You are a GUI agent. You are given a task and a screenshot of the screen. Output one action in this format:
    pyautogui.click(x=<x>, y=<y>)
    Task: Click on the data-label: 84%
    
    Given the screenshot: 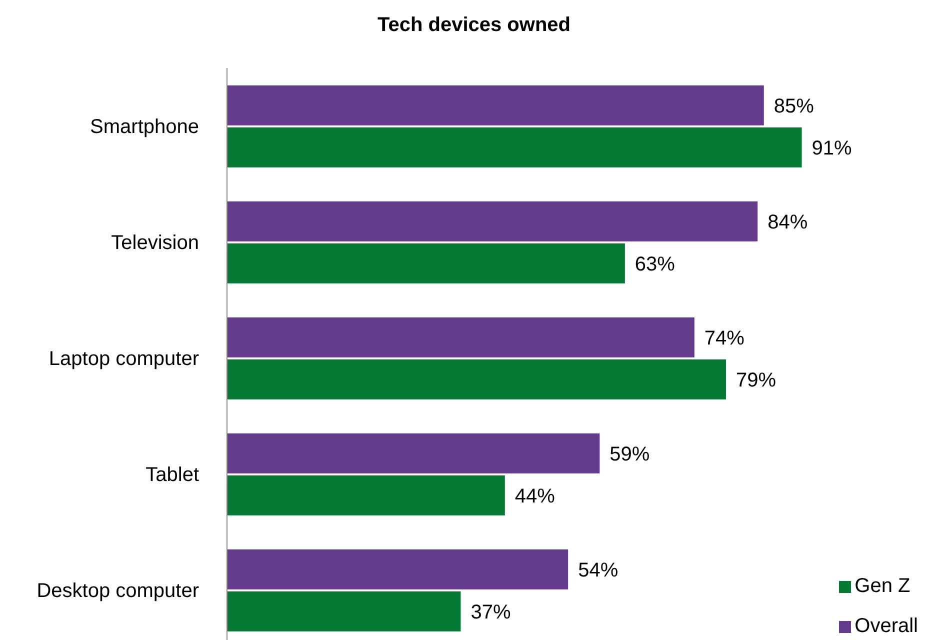 What is the action you would take?
    pyautogui.click(x=788, y=222)
    